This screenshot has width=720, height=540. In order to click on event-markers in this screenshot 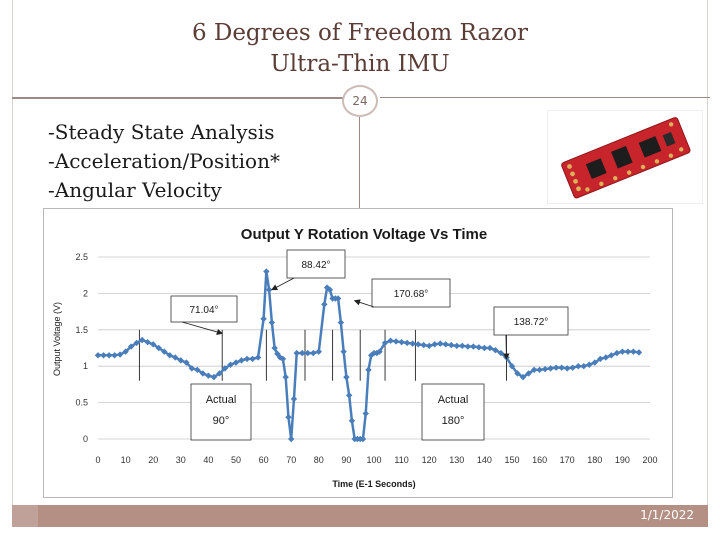, I will do `click(322, 355)`.